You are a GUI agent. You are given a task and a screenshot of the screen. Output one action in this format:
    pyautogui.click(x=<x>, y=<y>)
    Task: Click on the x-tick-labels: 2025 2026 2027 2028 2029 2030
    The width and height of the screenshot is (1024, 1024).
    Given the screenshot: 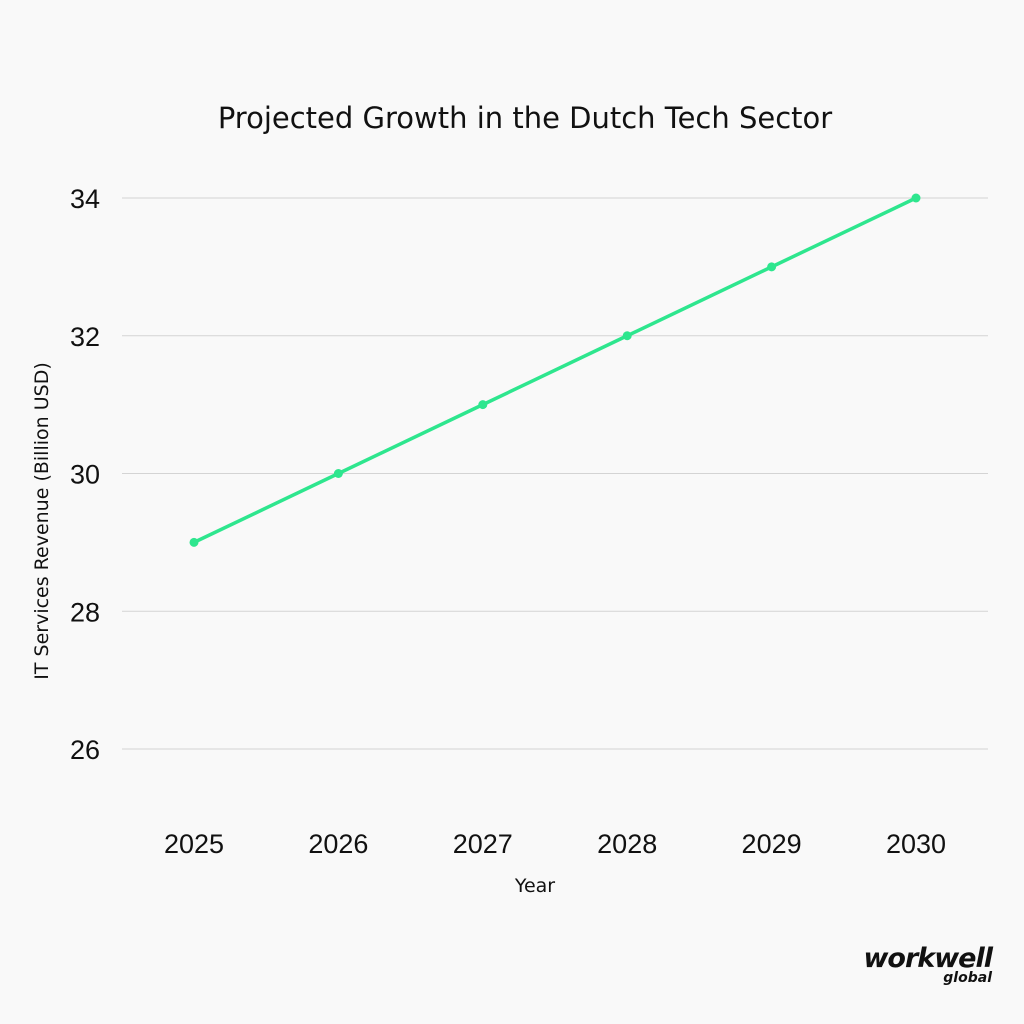 What is the action you would take?
    pyautogui.click(x=555, y=844)
    